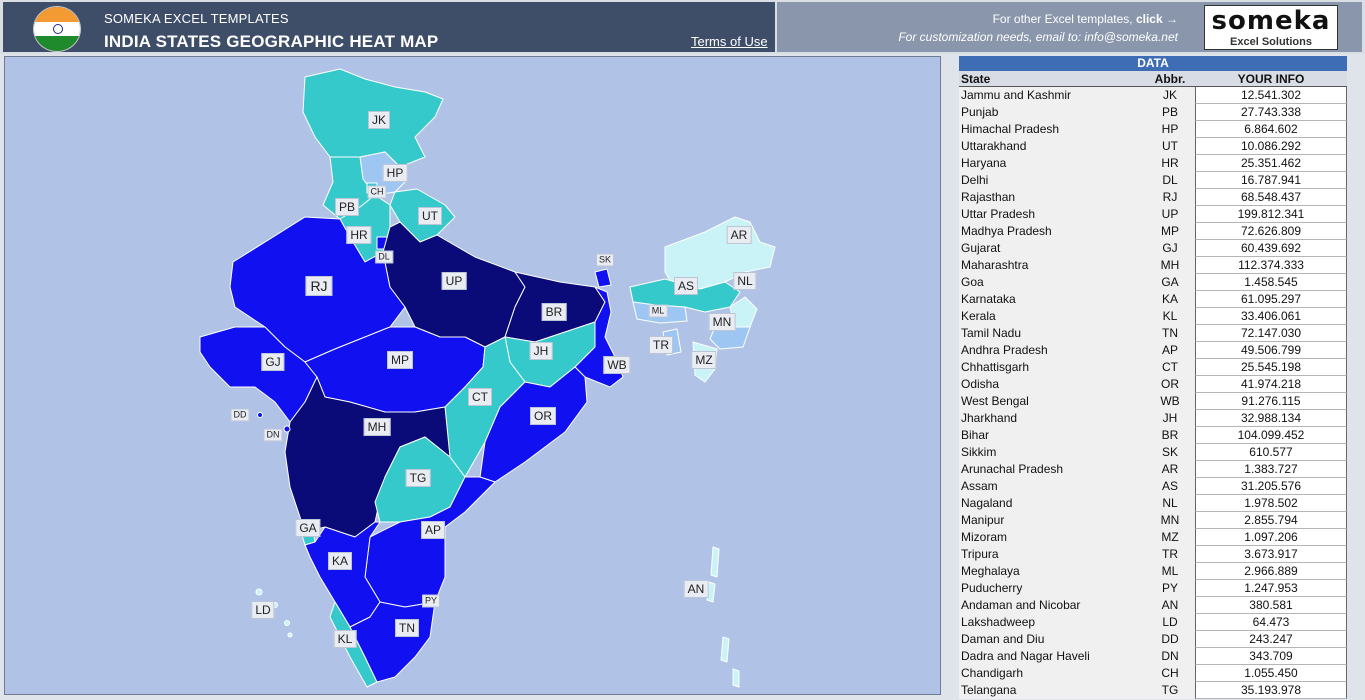  I want to click on table-row: Kerala KL 33.406.061, so click(1153, 316).